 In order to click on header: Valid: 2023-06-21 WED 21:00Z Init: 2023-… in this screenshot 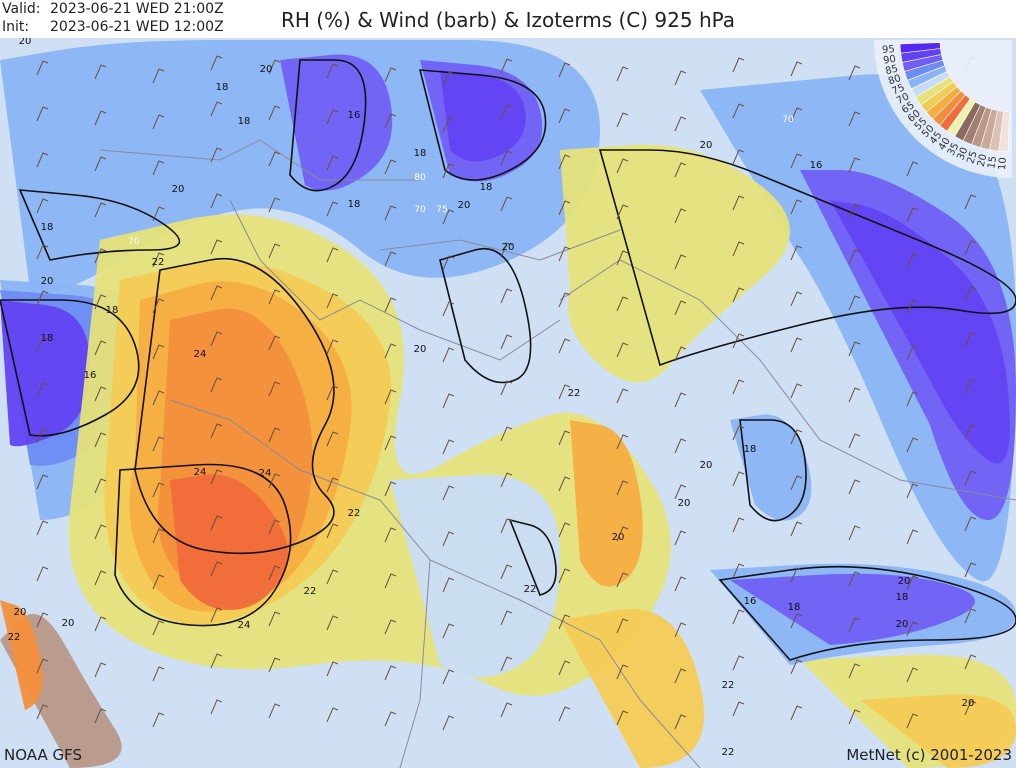, I will do `click(508, 19)`.